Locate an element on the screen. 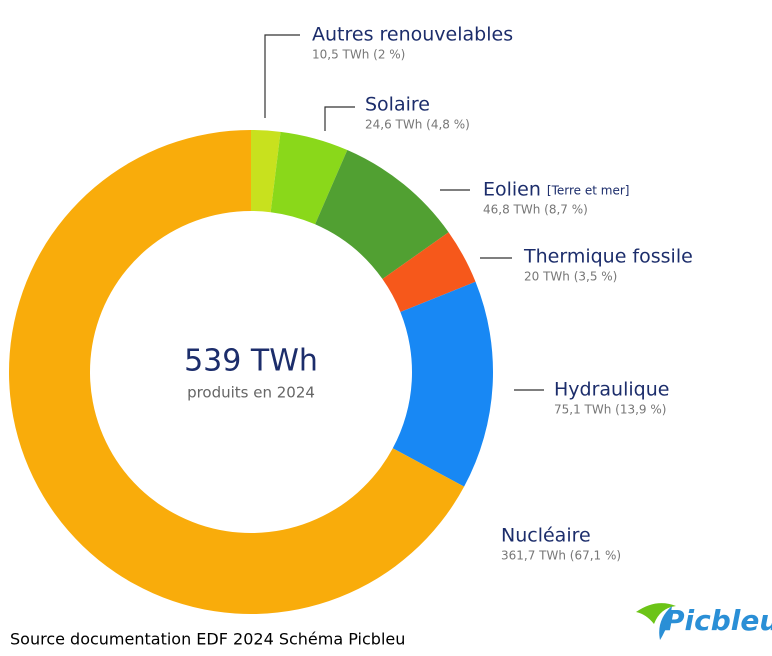 The width and height of the screenshot is (772, 656). category-label: Eolien is located at coordinates (512, 190).